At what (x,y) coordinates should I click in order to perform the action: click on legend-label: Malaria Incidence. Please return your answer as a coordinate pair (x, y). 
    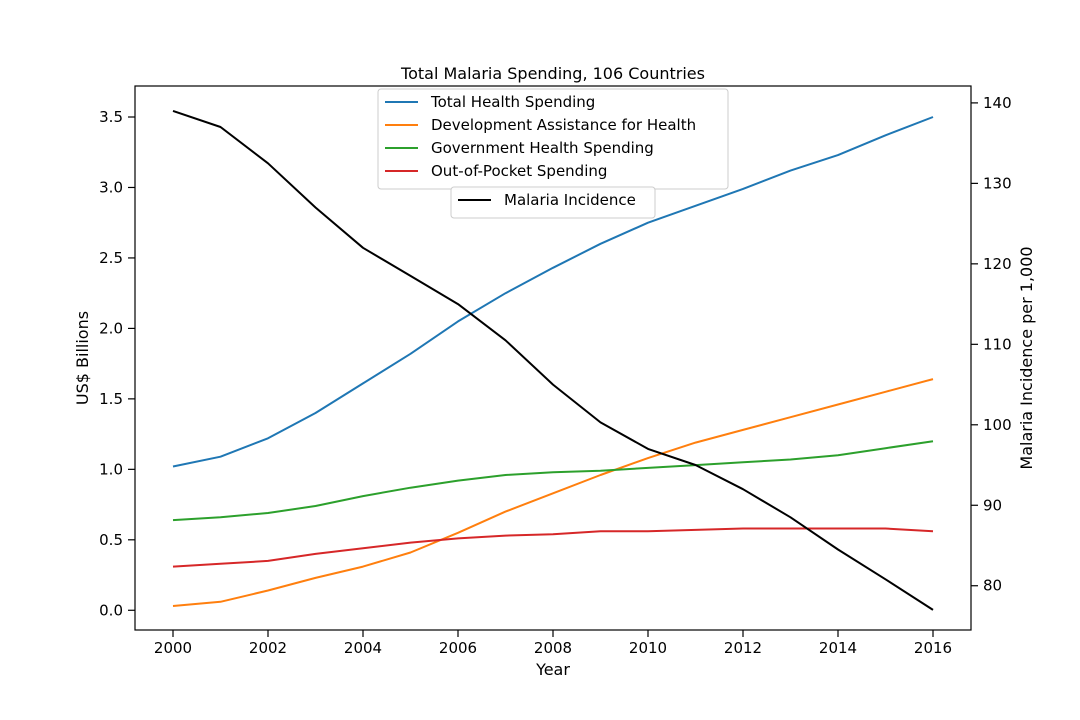
    Looking at the image, I should click on (570, 200).